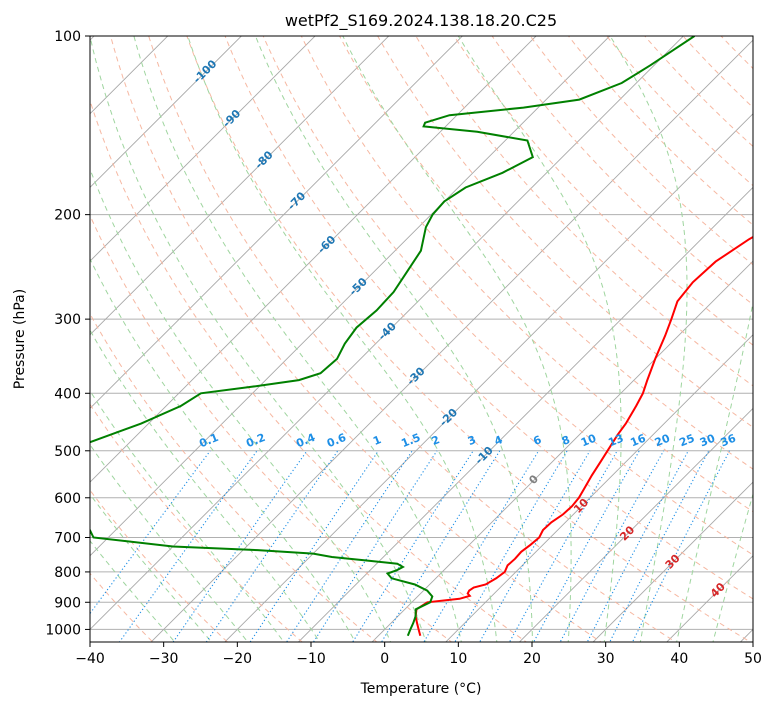  I want to click on x-axis-label: Temperature (°C), so click(421, 689).